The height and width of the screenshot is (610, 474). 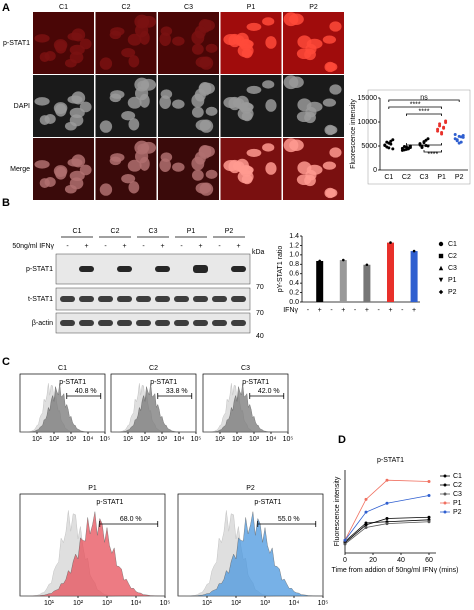 I want to click on histogram-title: P1, so click(x=92, y=488).